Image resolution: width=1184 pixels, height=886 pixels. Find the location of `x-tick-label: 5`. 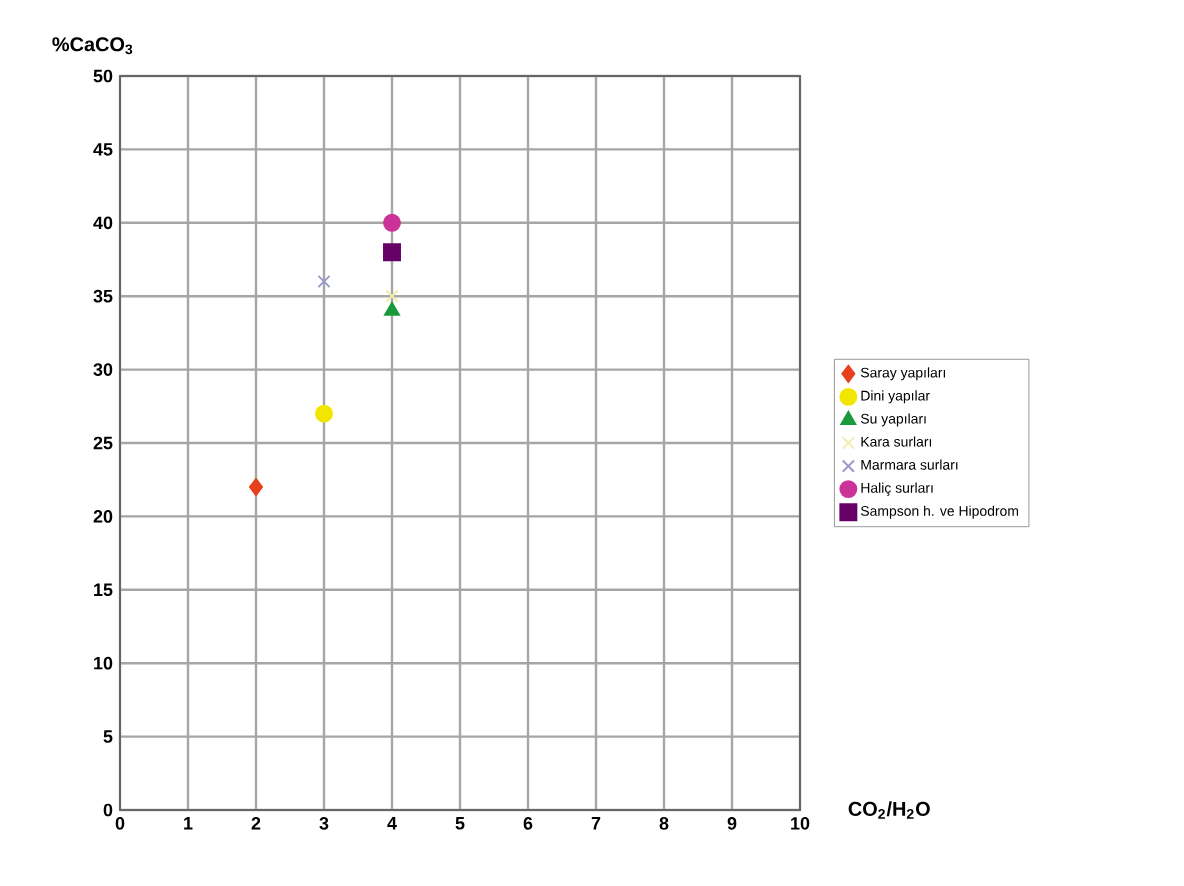

x-tick-label: 5 is located at coordinates (460, 823).